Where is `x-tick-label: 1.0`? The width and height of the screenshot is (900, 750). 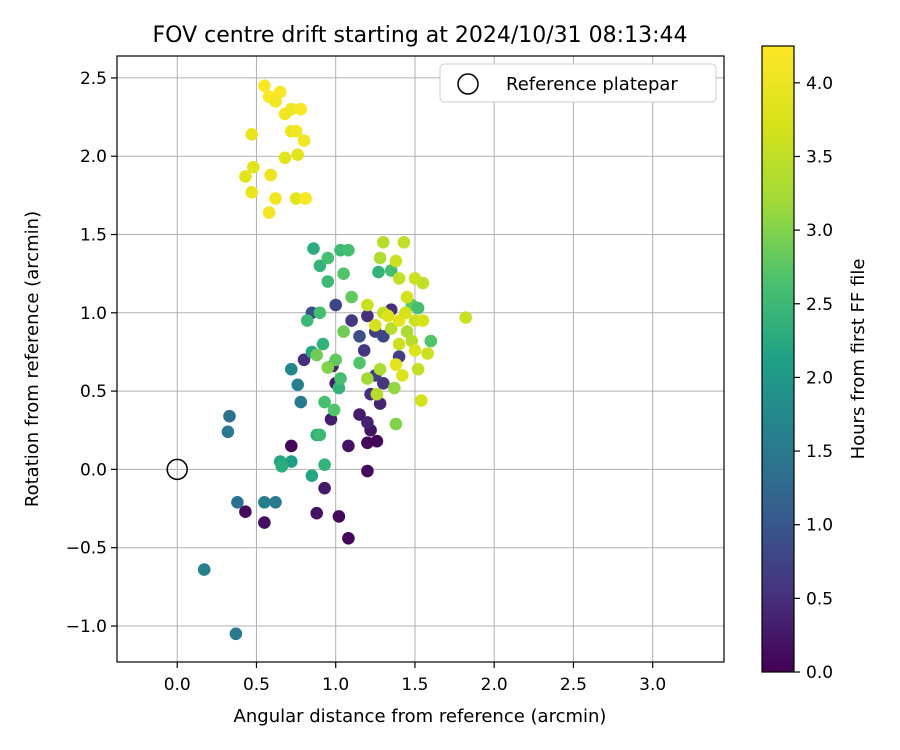
x-tick-label: 1.0 is located at coordinates (335, 685).